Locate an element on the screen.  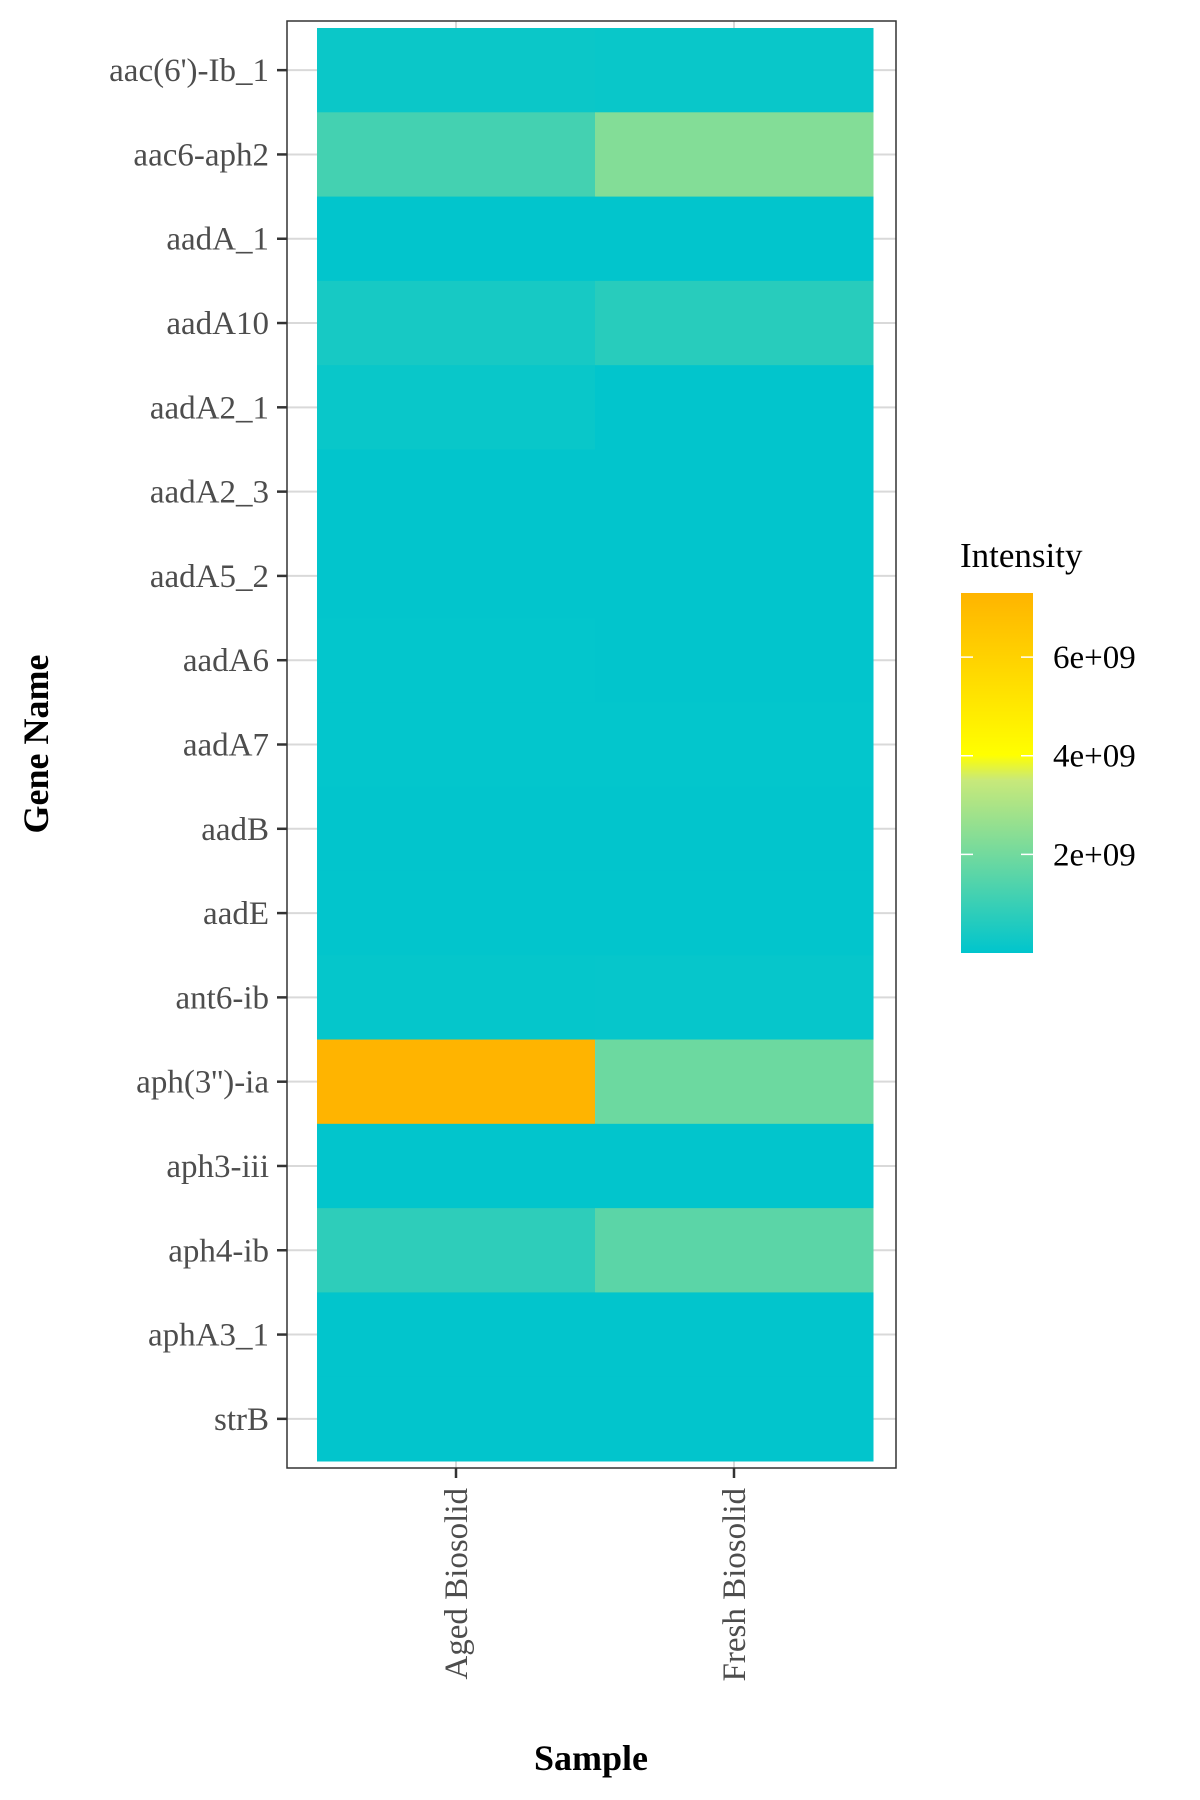
y-tick-label: aac(6')-Ib_1 is located at coordinates (189, 71).